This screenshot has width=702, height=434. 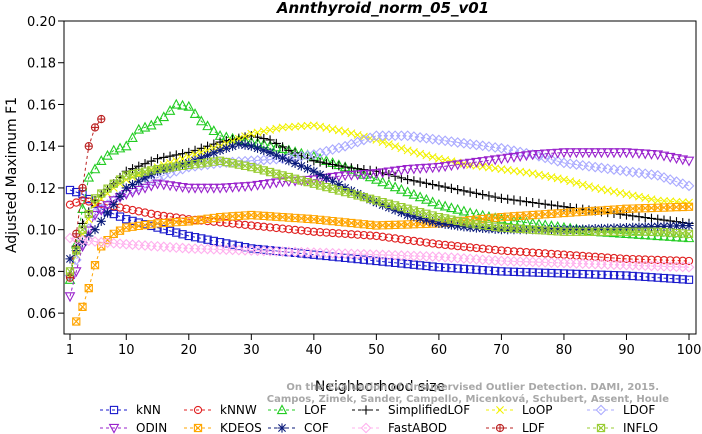 What do you see at coordinates (622, 427) in the screenshot?
I see `legend-item-inflo: INFLO` at bounding box center [622, 427].